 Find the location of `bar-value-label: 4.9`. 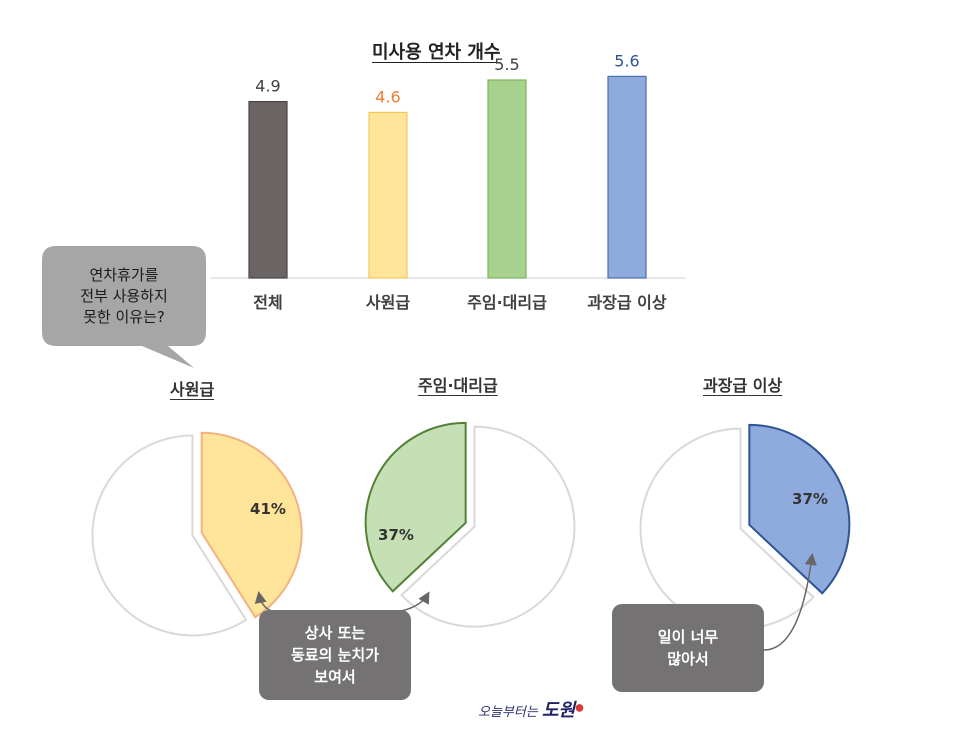

bar-value-label: 4.9 is located at coordinates (267, 86).